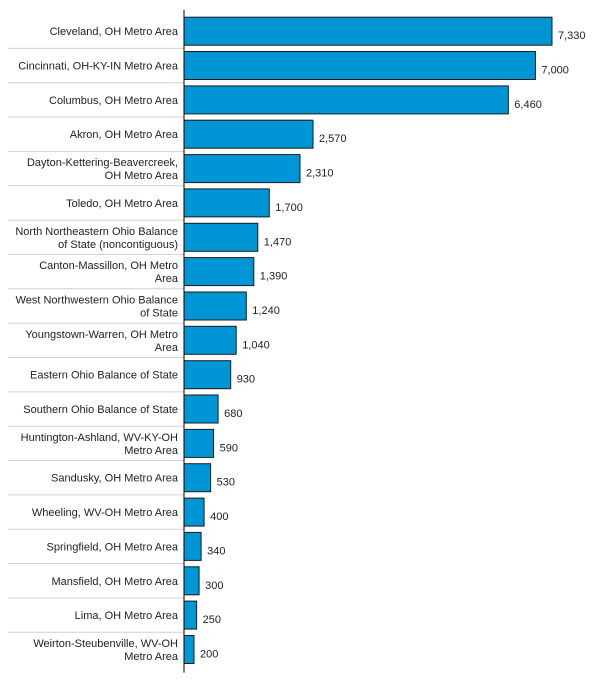 The image size is (600, 690). Describe the element at coordinates (96, 232) in the screenshot. I see `category-label-line: North Northeastern Ohio Balance` at that location.